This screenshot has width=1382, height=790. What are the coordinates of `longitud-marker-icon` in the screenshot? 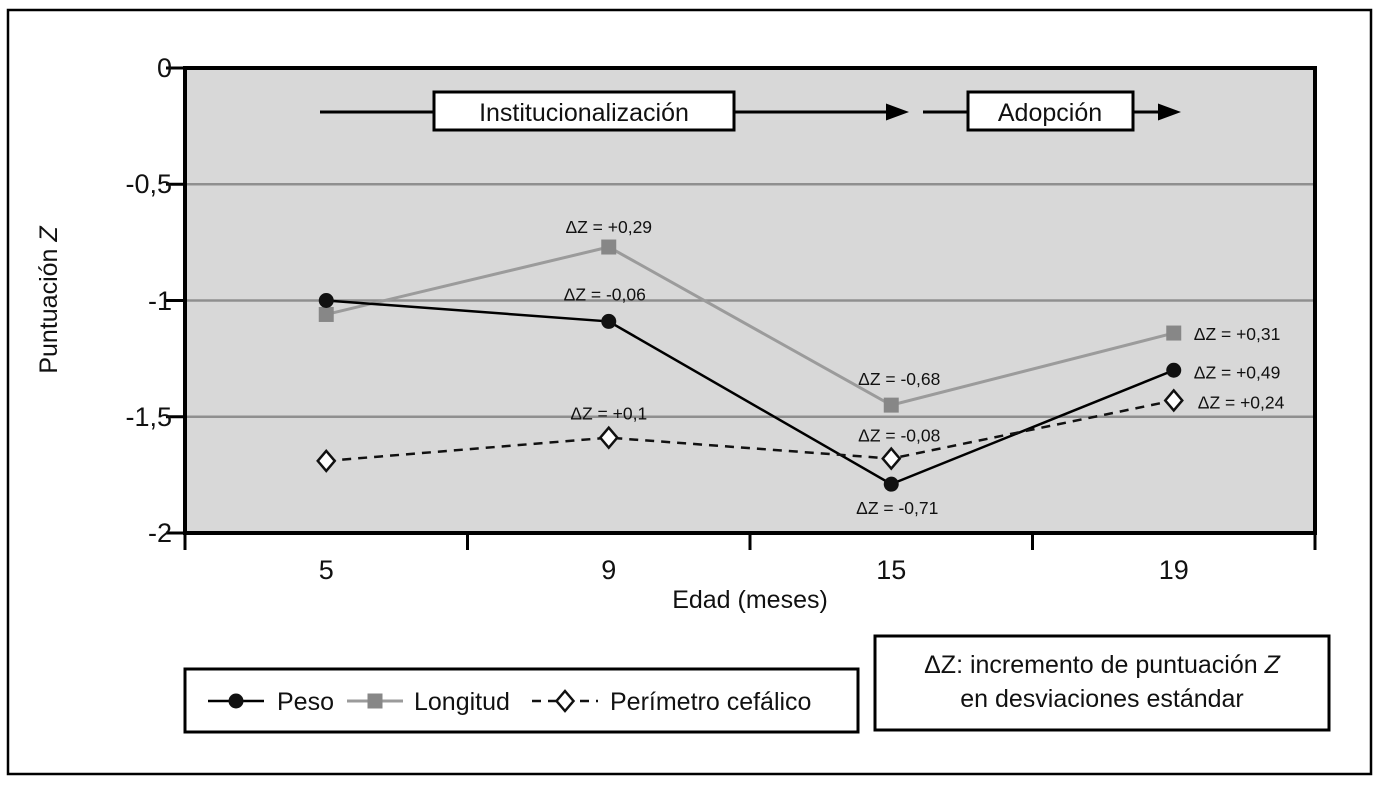 It's located at (375, 701).